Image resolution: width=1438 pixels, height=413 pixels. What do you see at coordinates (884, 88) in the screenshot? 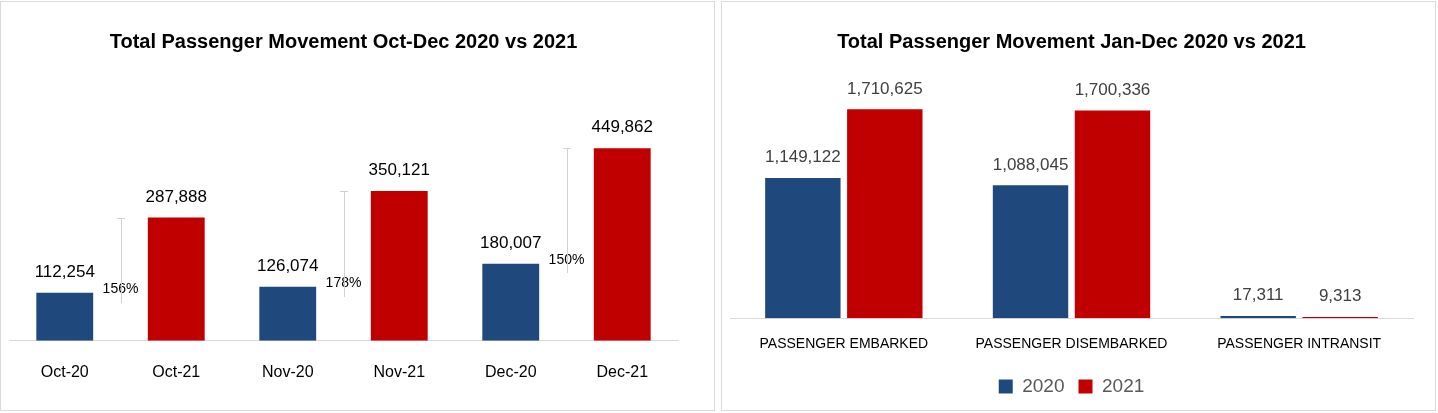
I see `data-label: 1,710,625` at bounding box center [884, 88].